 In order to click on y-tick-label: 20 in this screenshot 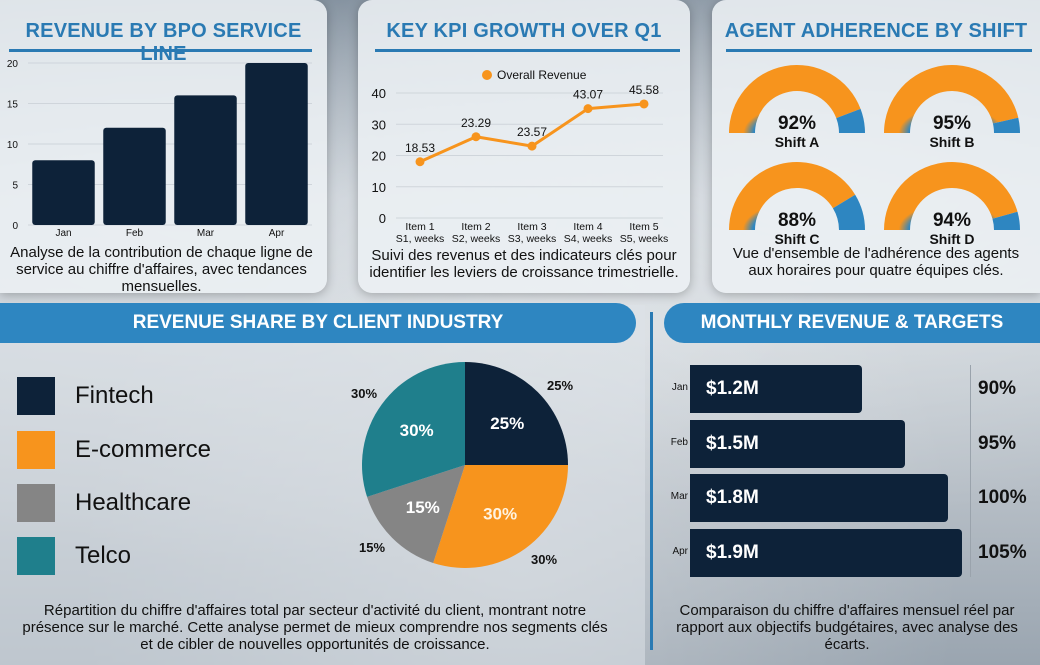, I will do `click(13, 64)`.